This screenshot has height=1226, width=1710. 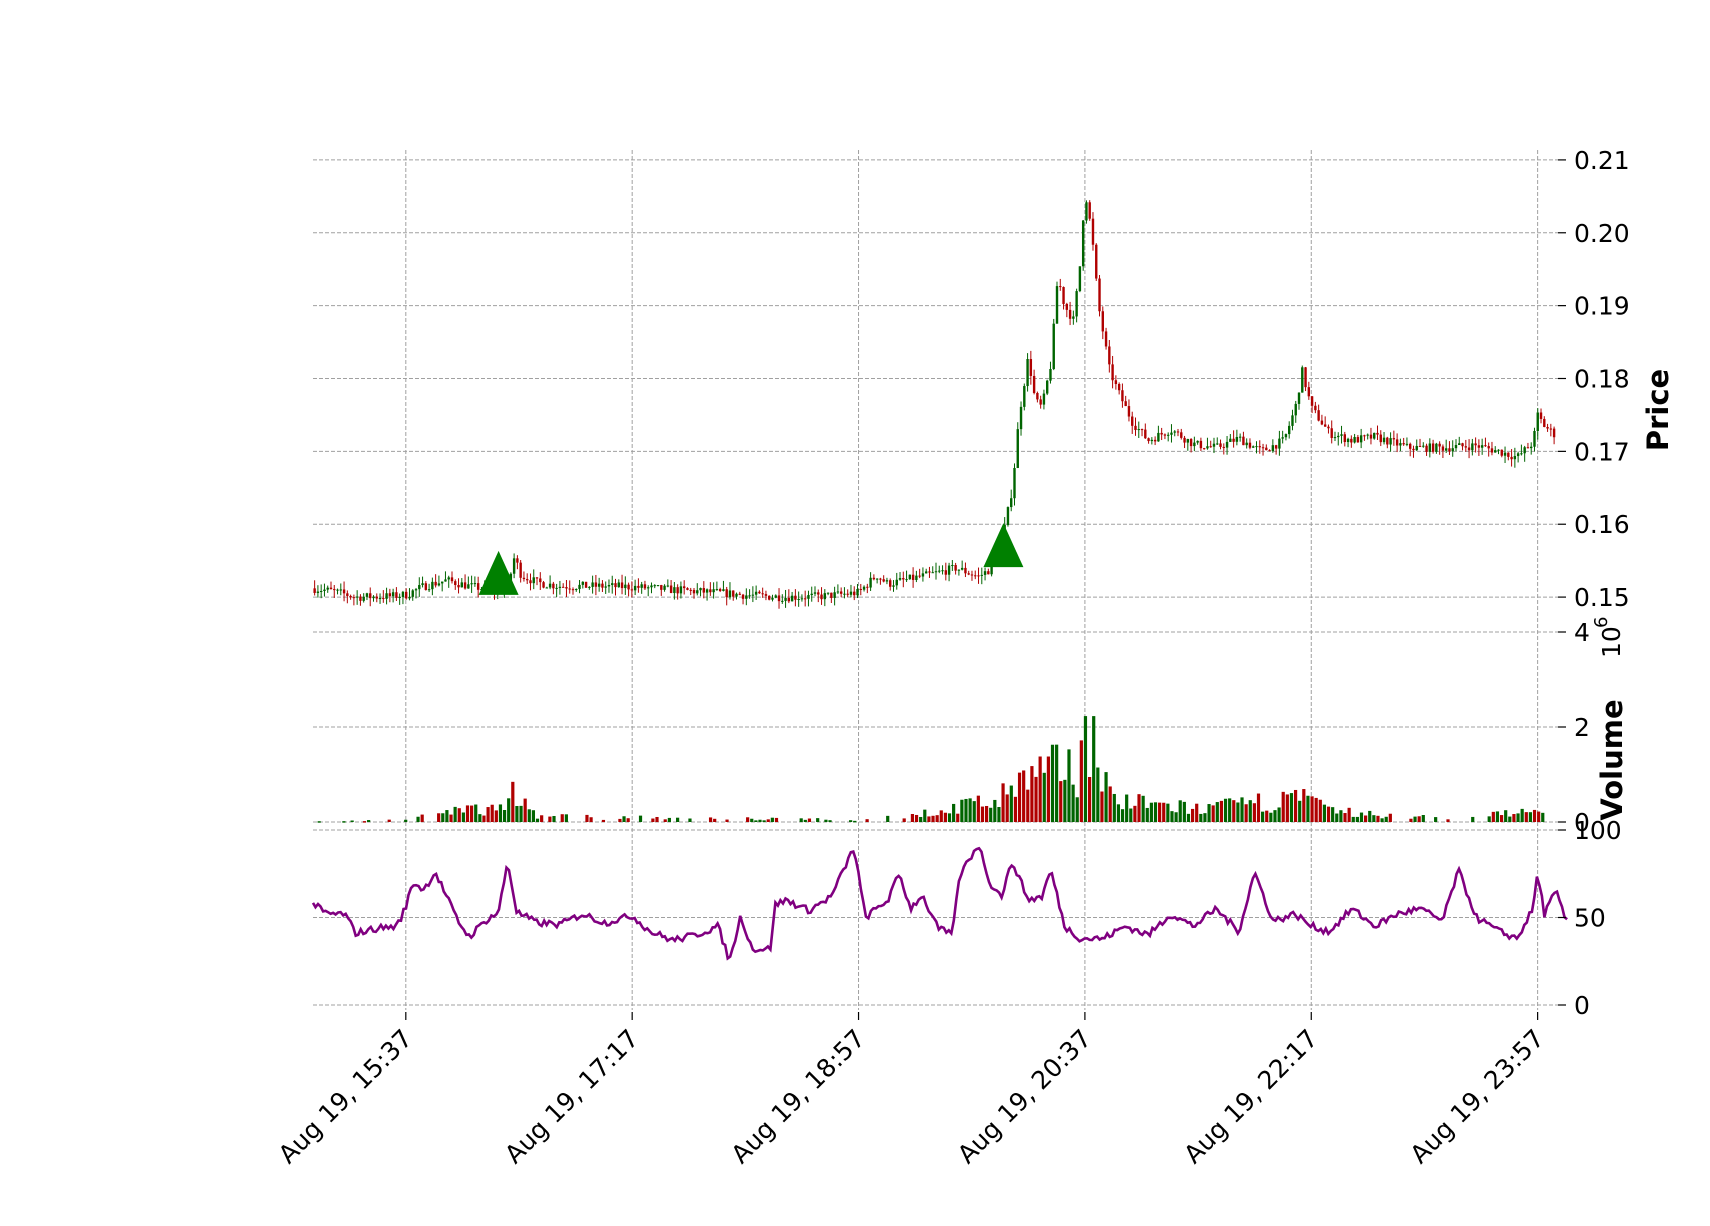 I want to click on volume-axis-title: Volume, so click(x=1612, y=759).